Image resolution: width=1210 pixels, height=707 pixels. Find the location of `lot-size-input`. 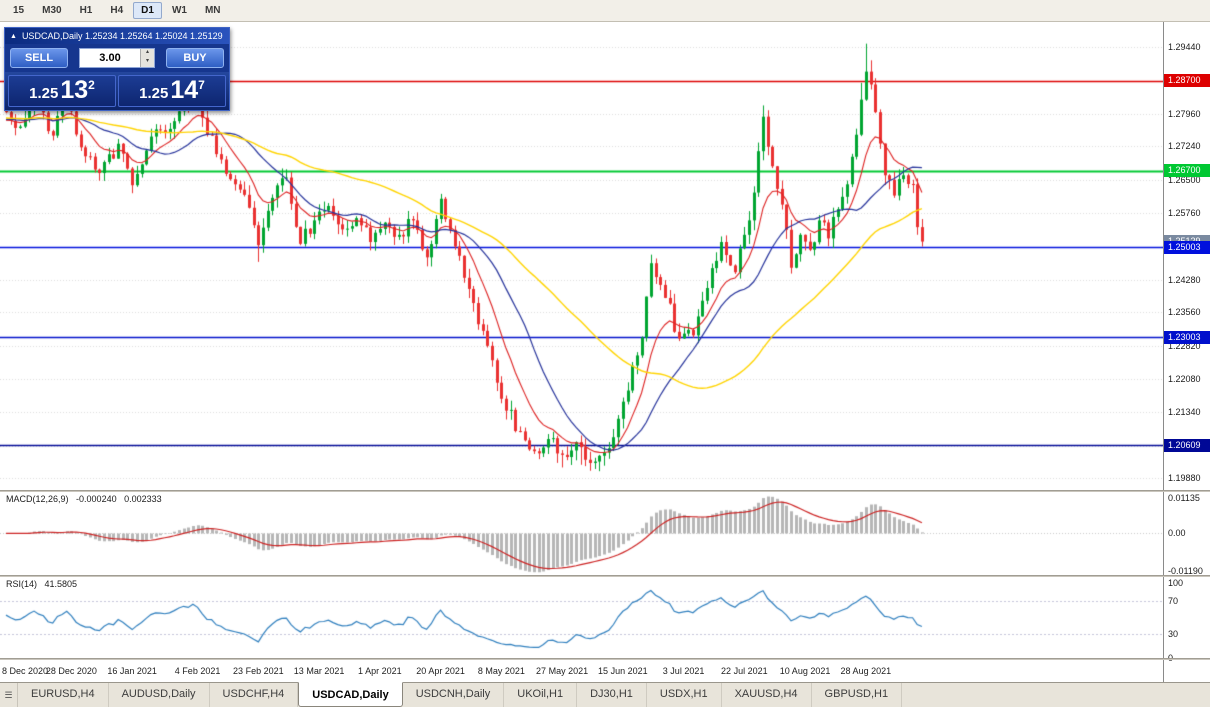

lot-size-input is located at coordinates (110, 58).